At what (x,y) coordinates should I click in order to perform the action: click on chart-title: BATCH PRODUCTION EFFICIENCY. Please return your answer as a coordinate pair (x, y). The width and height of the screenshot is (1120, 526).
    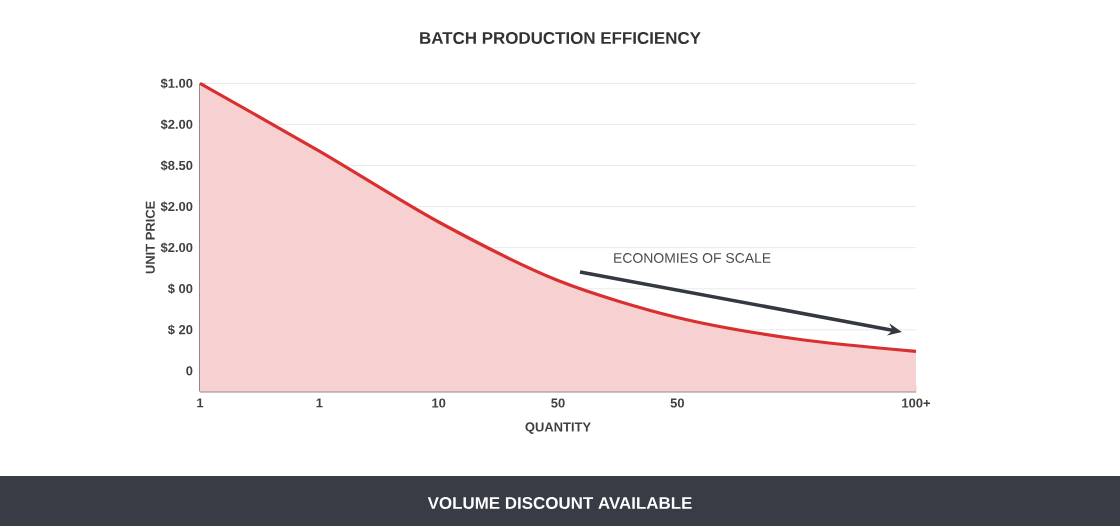
    Looking at the image, I should click on (560, 38).